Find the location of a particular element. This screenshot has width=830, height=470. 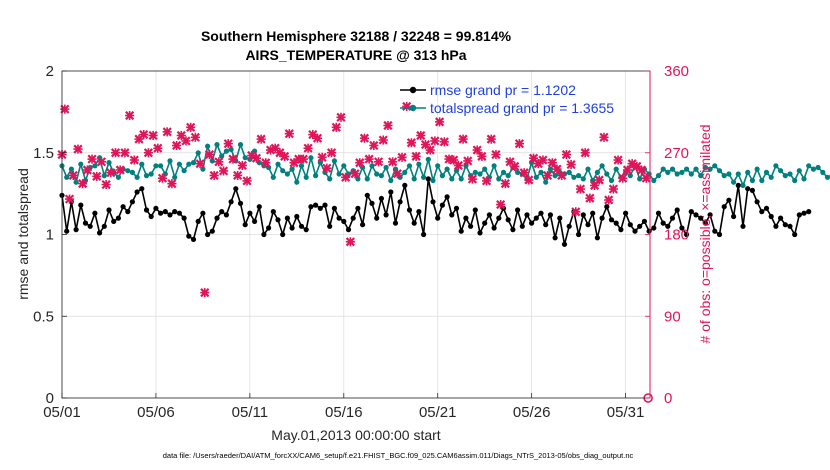

y2-tick-label: 0 is located at coordinates (668, 398).